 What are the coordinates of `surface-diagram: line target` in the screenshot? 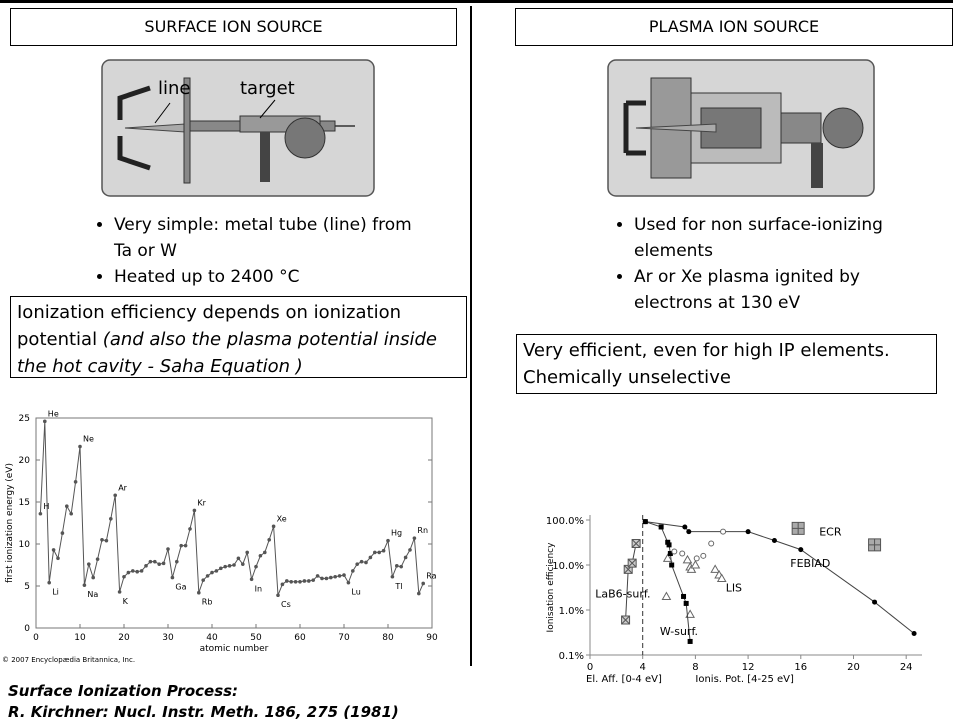 It's located at (238, 128).